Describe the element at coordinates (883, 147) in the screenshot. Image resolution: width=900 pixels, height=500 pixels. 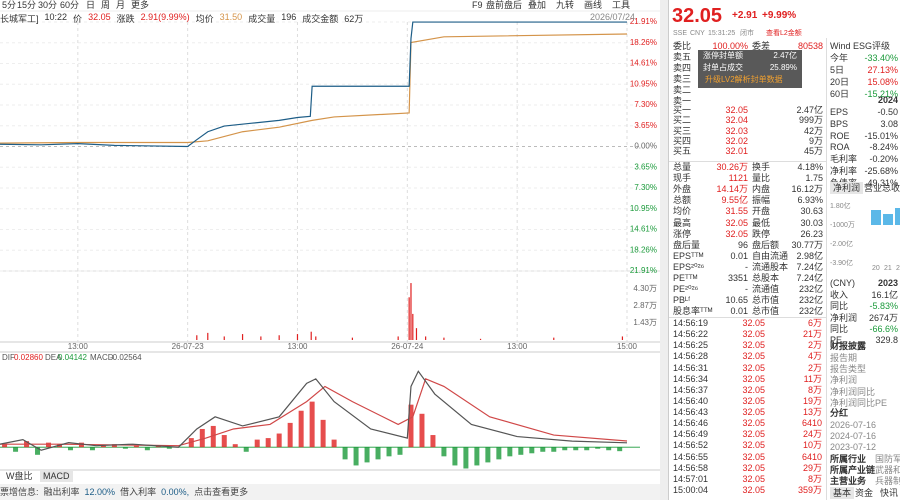
I see `fin-value: -8.24%` at that location.